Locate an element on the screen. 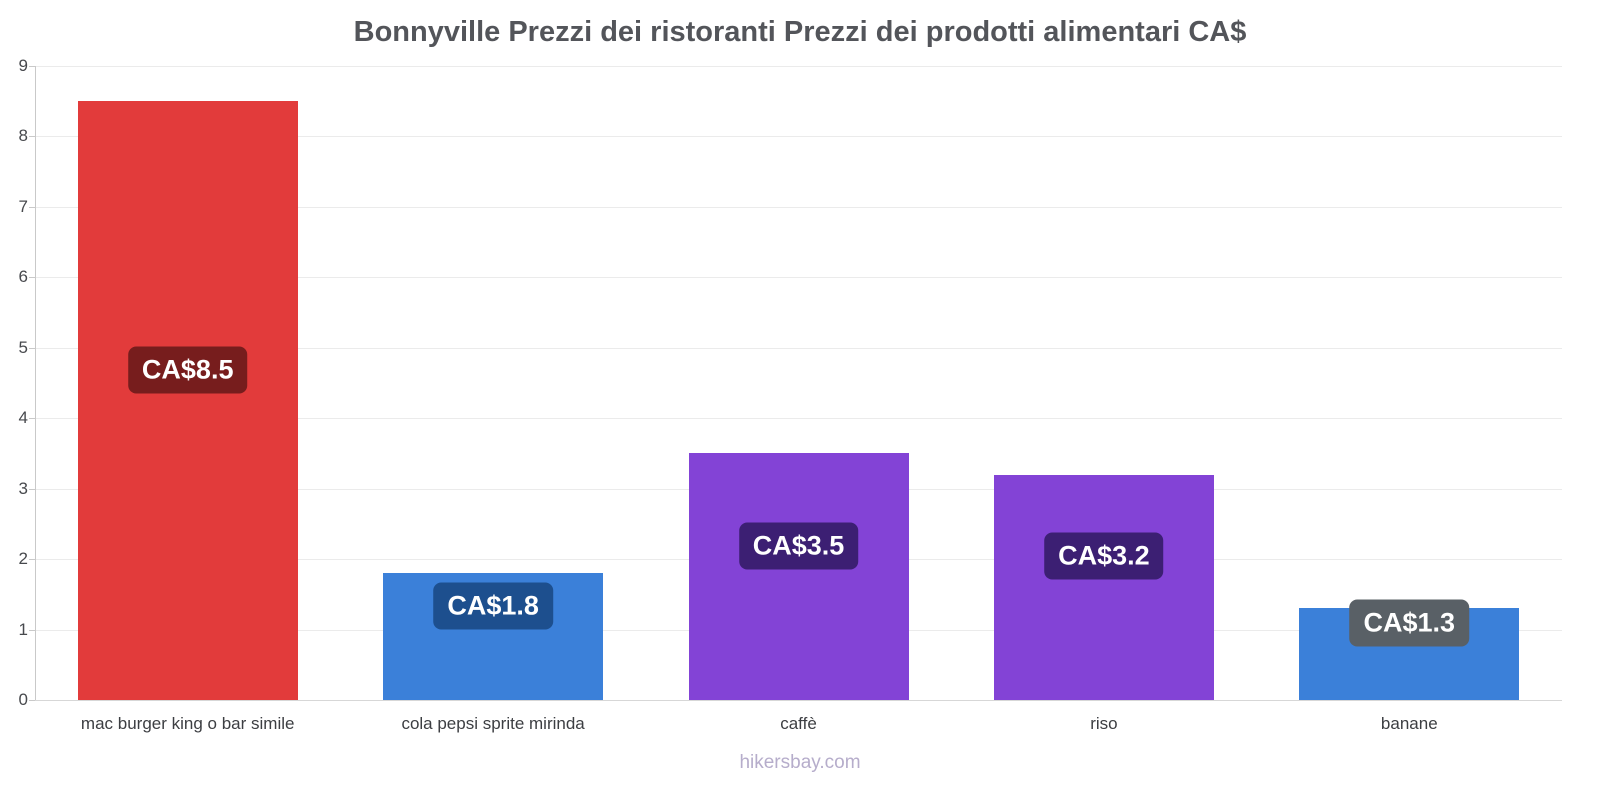 This screenshot has width=1600, height=800. y-tick-label: 0 is located at coordinates (23, 699).